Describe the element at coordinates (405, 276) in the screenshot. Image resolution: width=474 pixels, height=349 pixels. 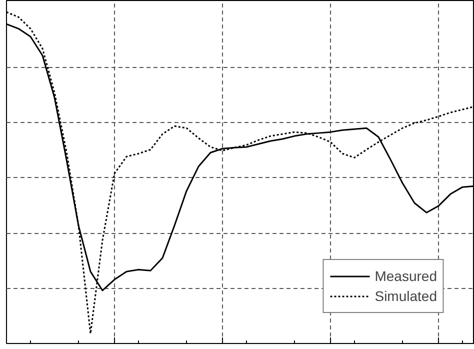
I see `legend-label: Measured` at that location.